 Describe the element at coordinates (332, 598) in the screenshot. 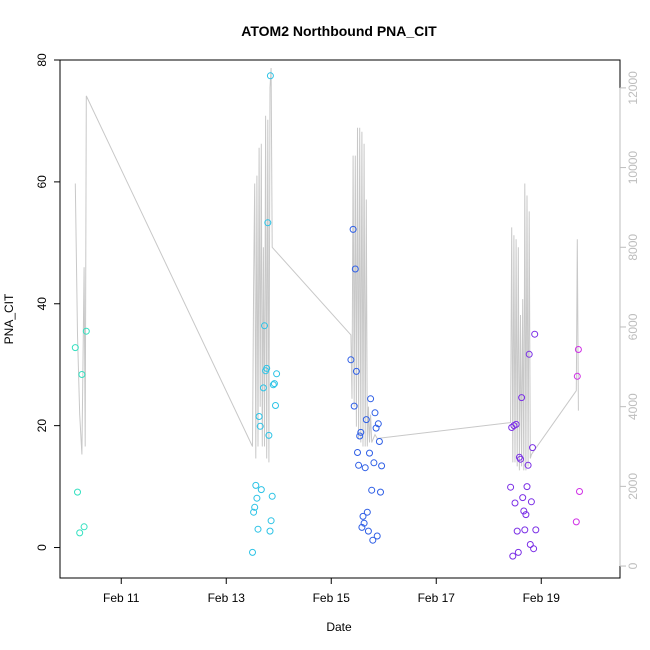

I see `bottom-tick-label: Feb 15` at that location.